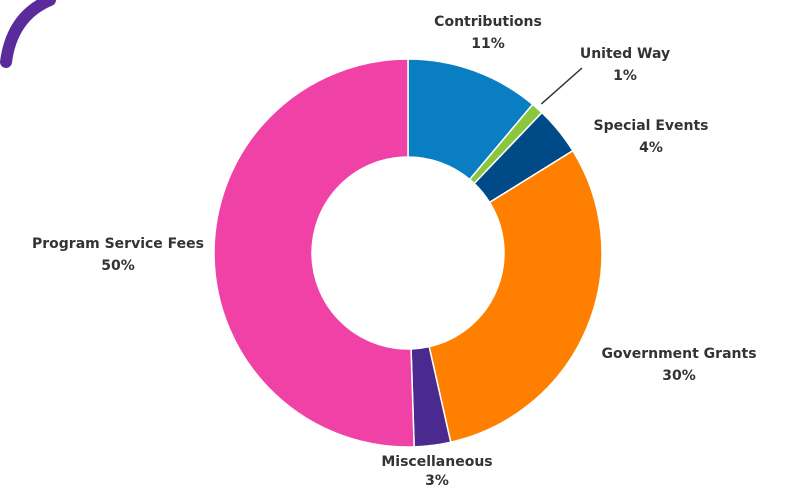  What do you see at coordinates (625, 54) in the screenshot?
I see `label-united-way-name: United Way` at bounding box center [625, 54].